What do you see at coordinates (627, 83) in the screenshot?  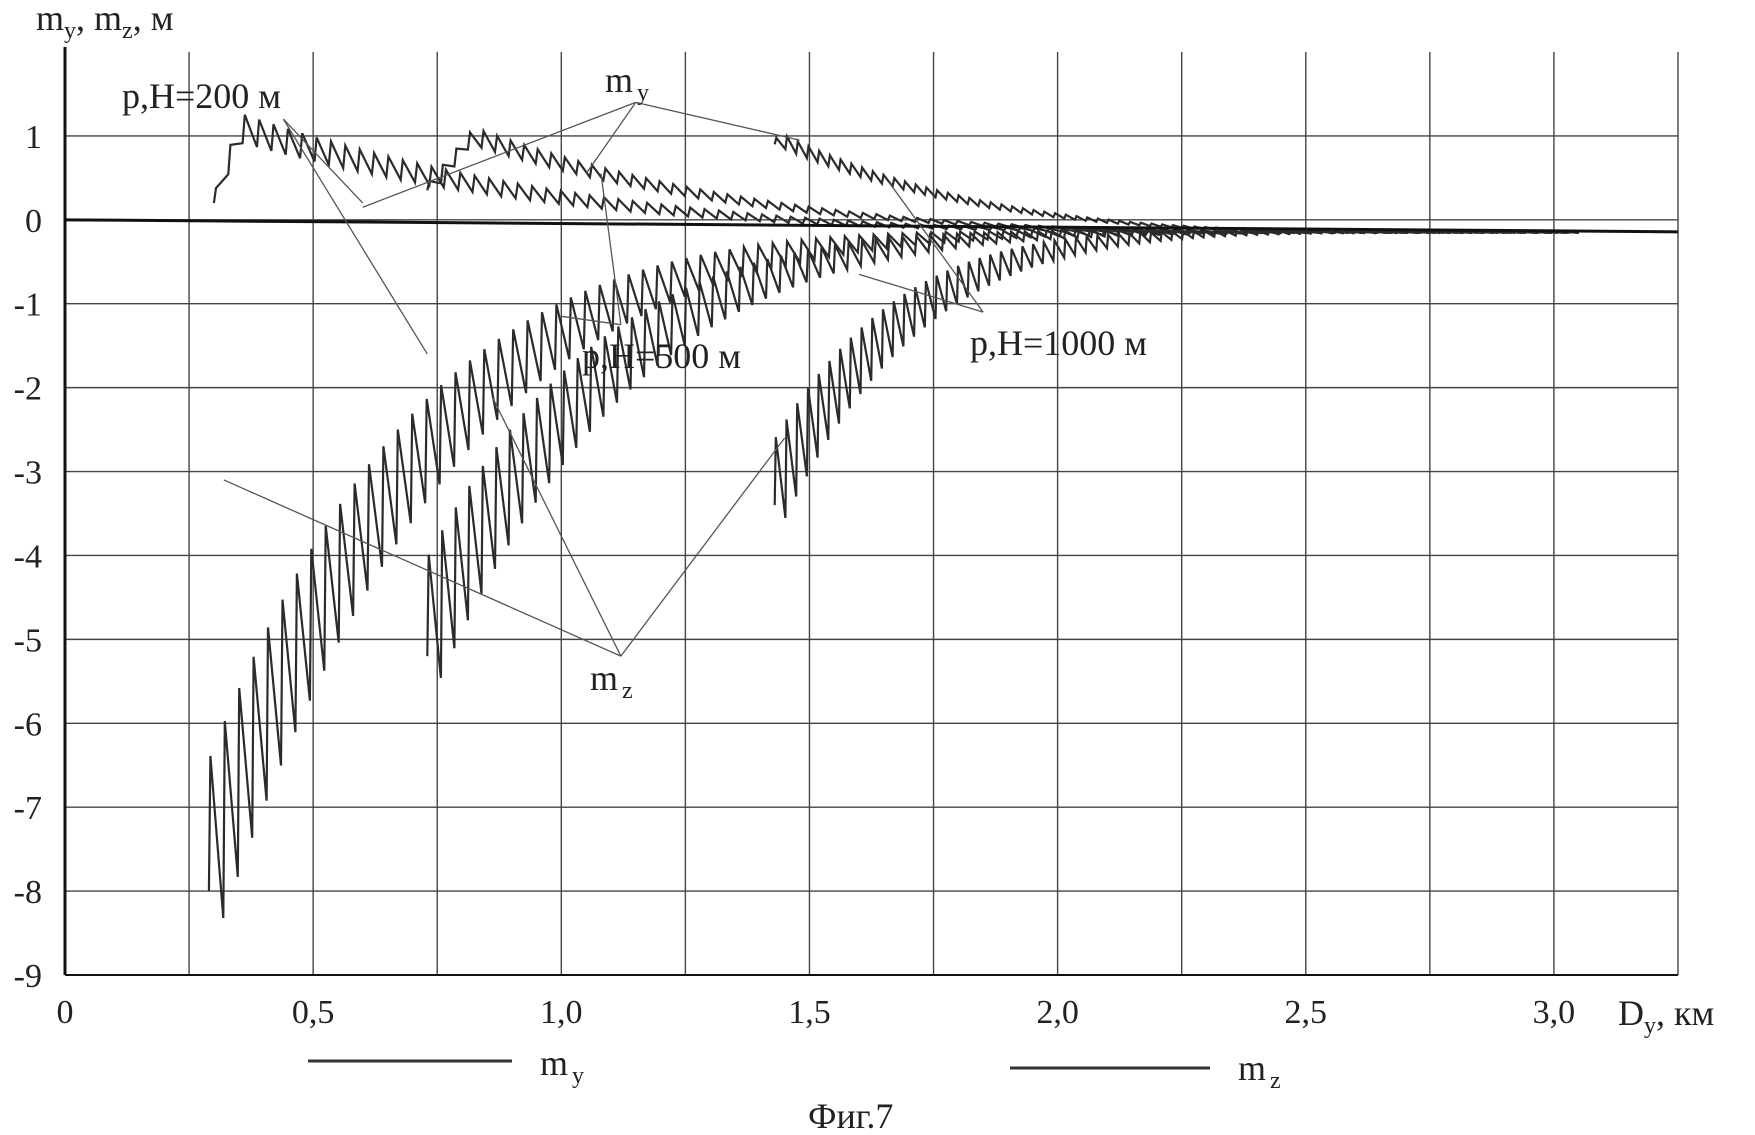 I see `annotation-my: my` at bounding box center [627, 83].